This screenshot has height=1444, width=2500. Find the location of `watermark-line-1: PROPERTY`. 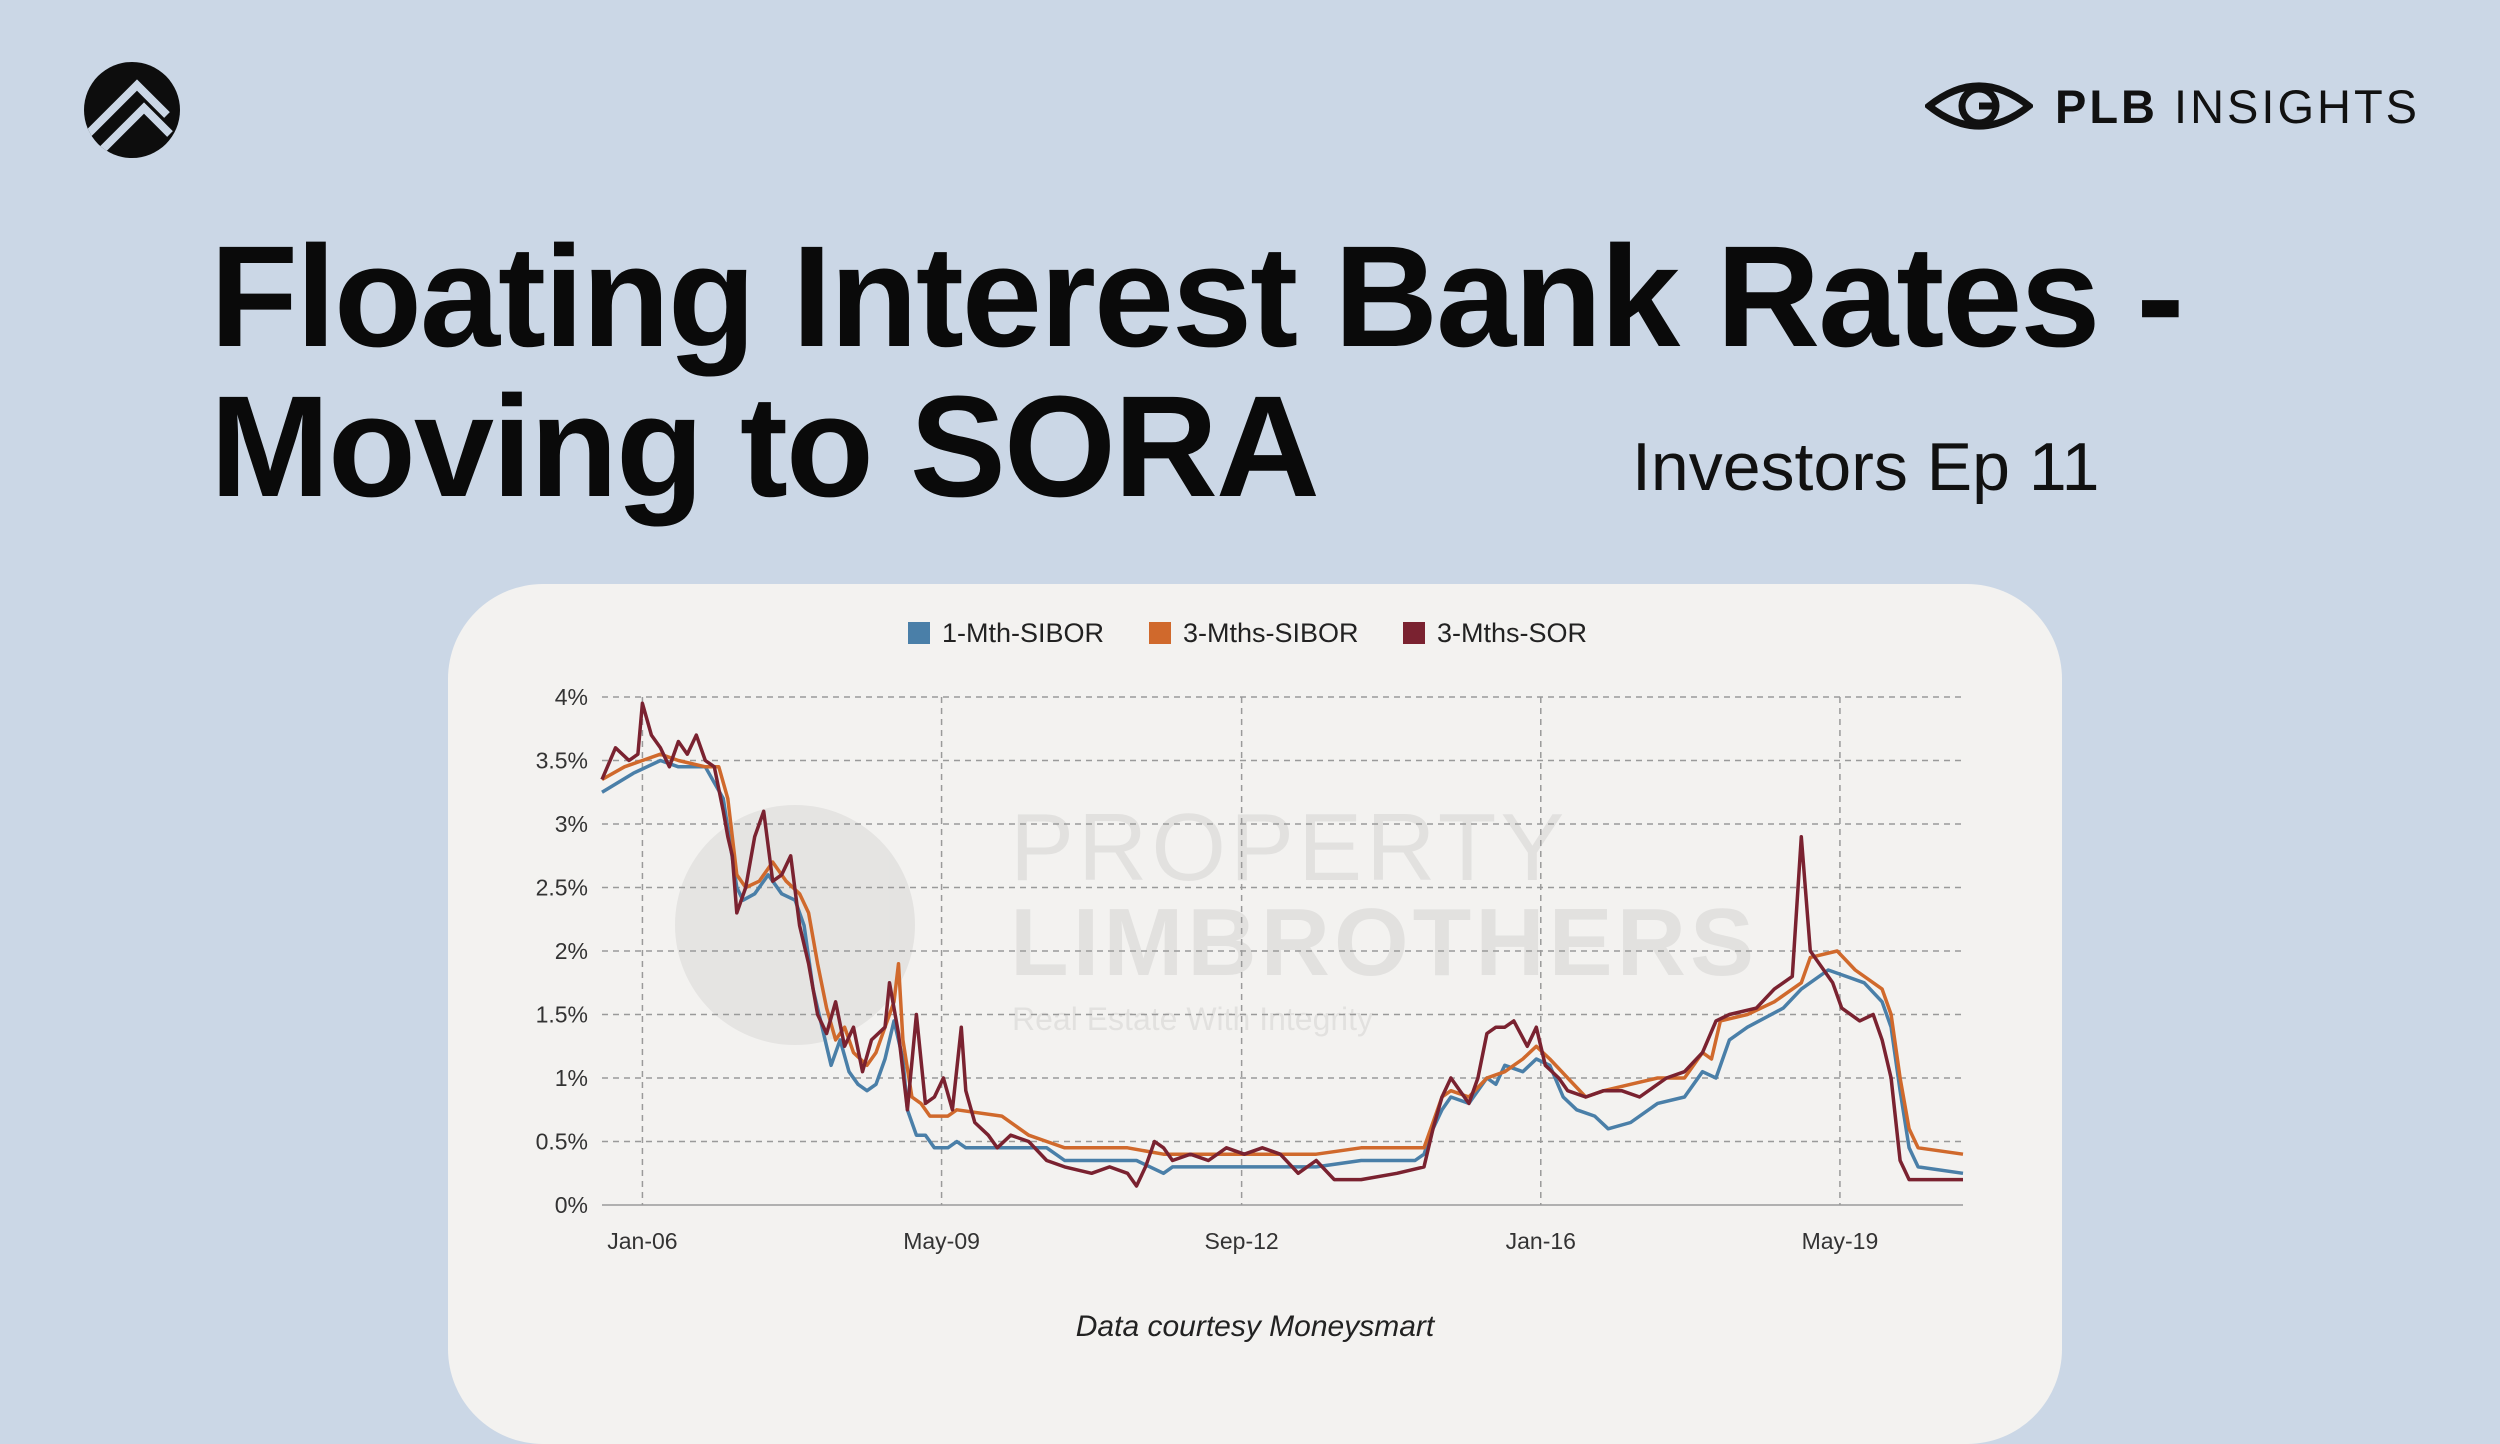

watermark-line-1: PROPERTY is located at coordinates (1289, 847).